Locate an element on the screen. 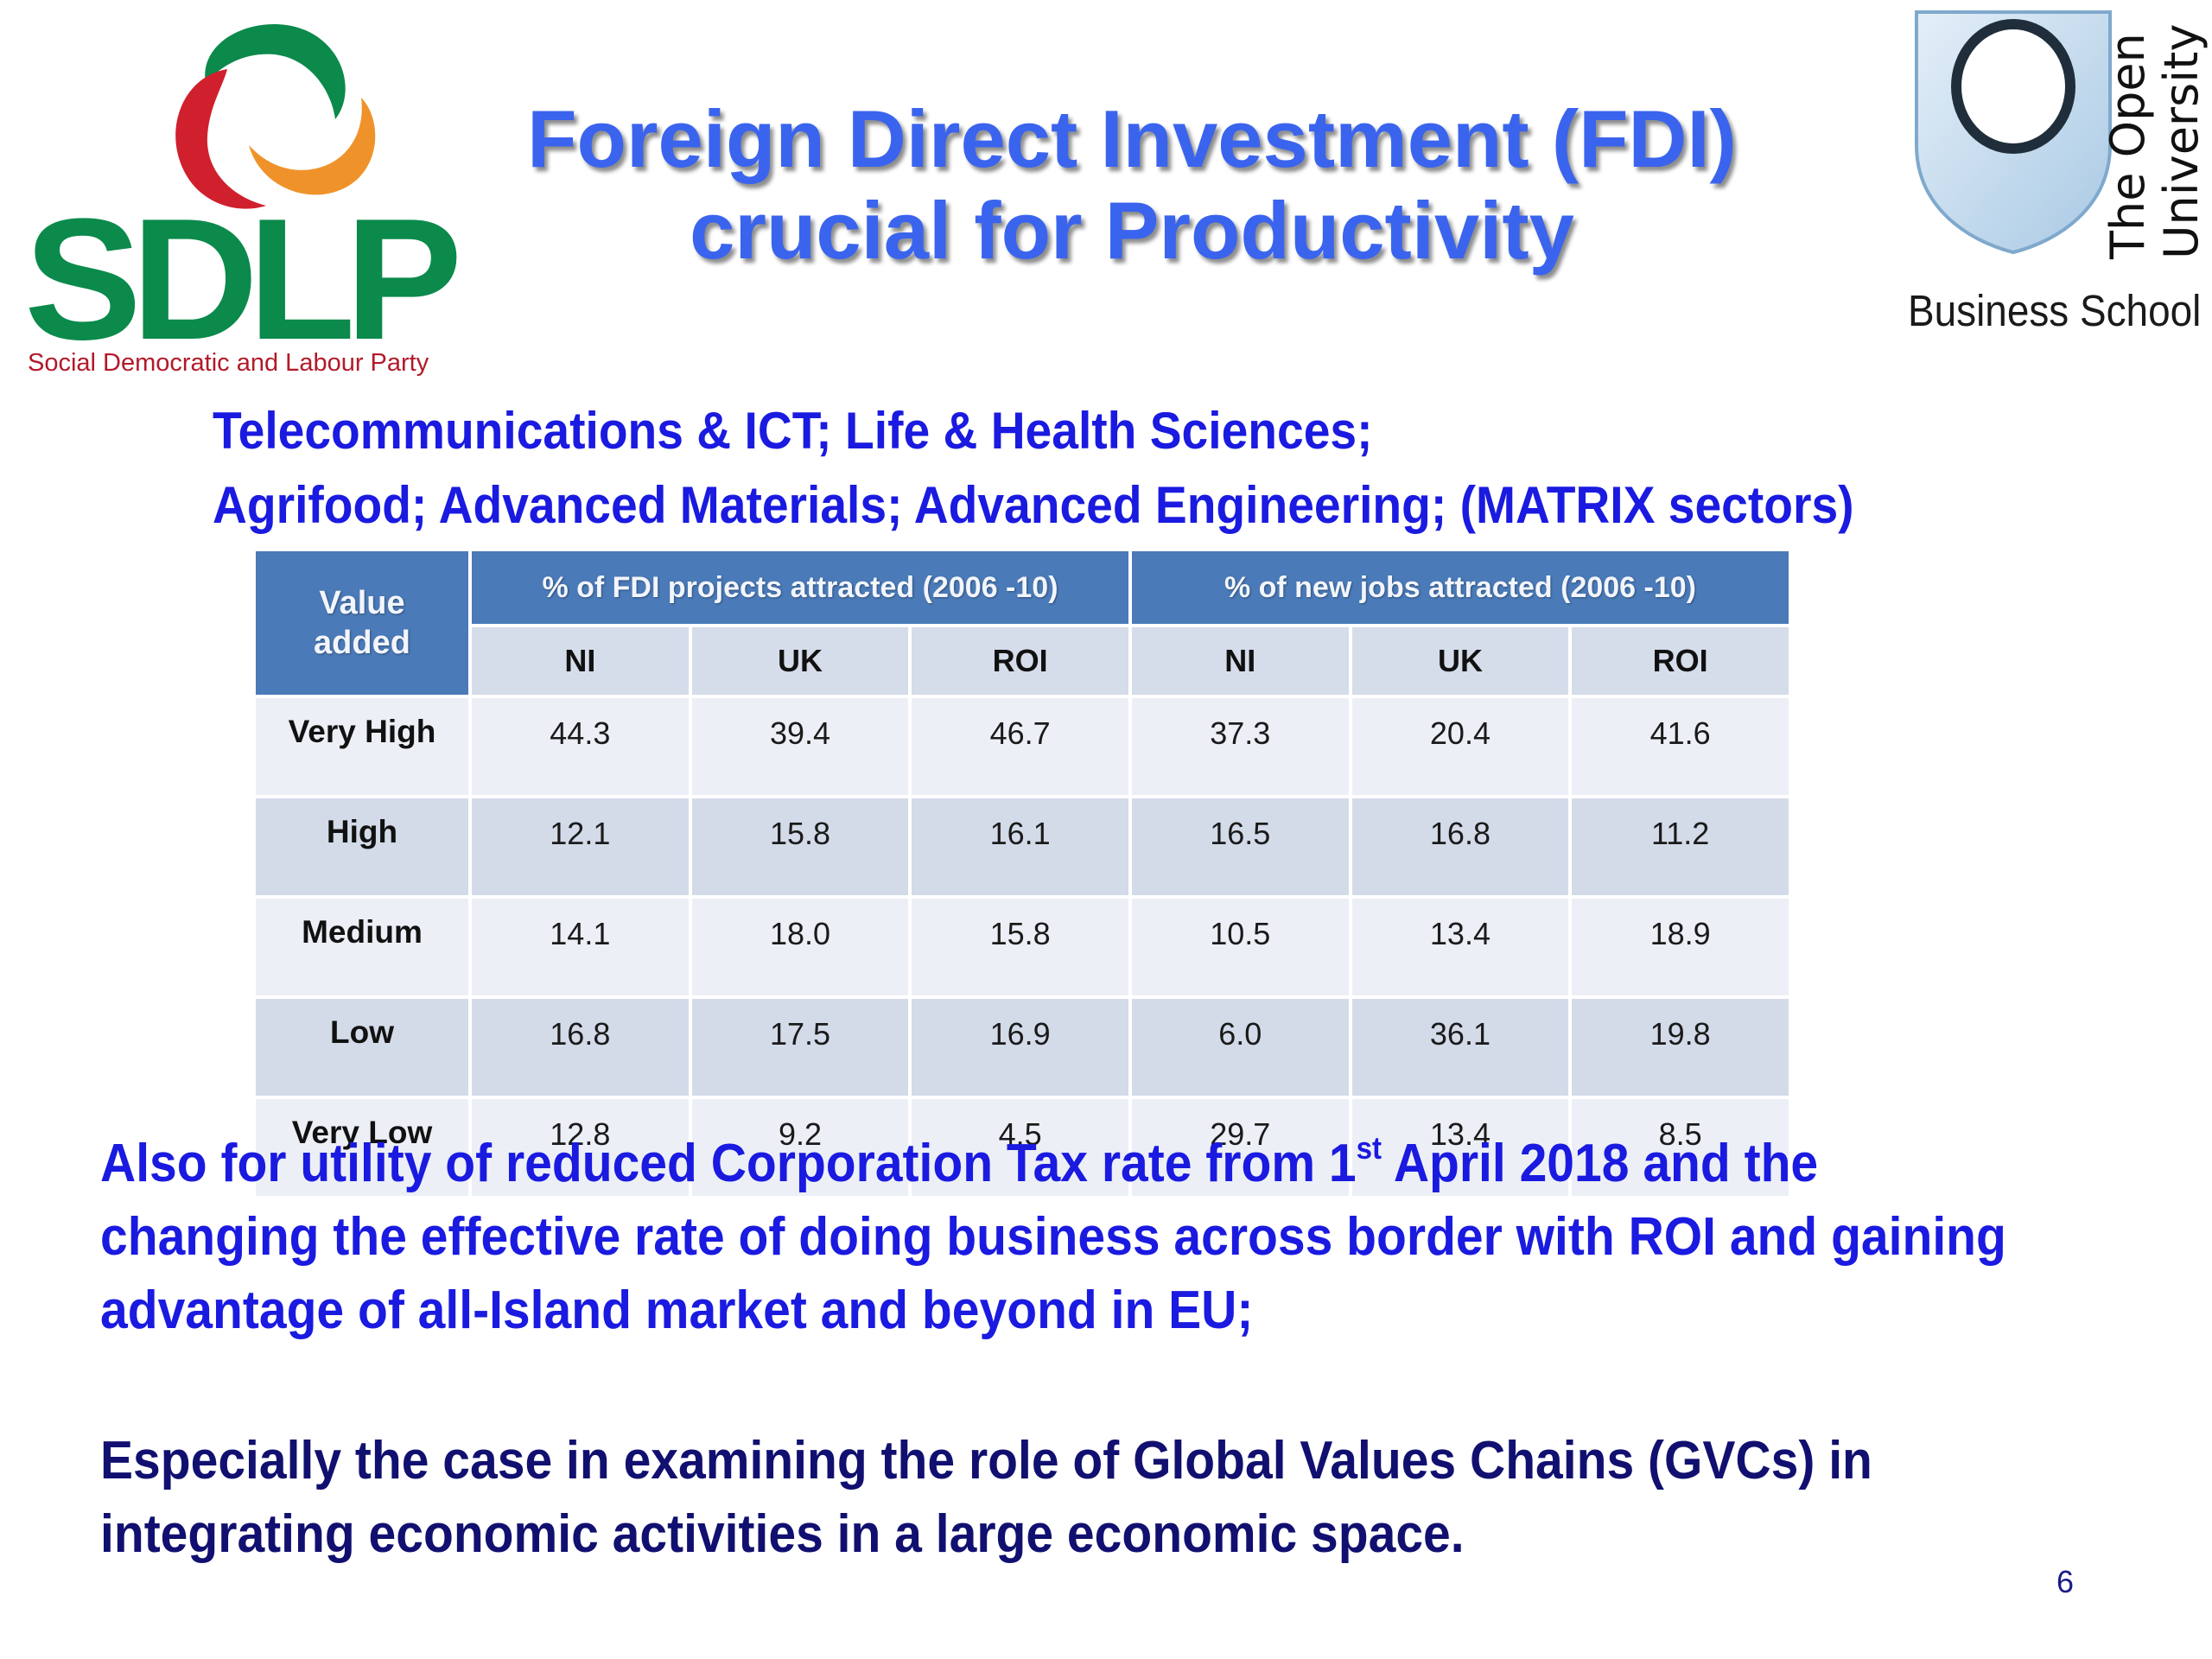 This screenshot has width=2212, height=1659. table-cell: 39.4 is located at coordinates (800, 746).